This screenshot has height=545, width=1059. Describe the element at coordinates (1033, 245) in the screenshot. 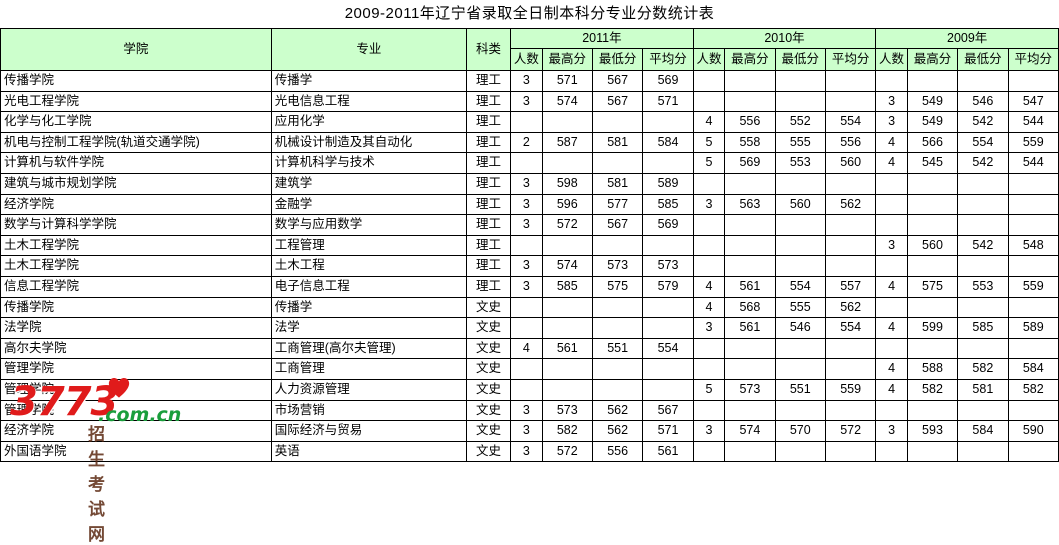

I see `cell-2009-avg: 548` at that location.